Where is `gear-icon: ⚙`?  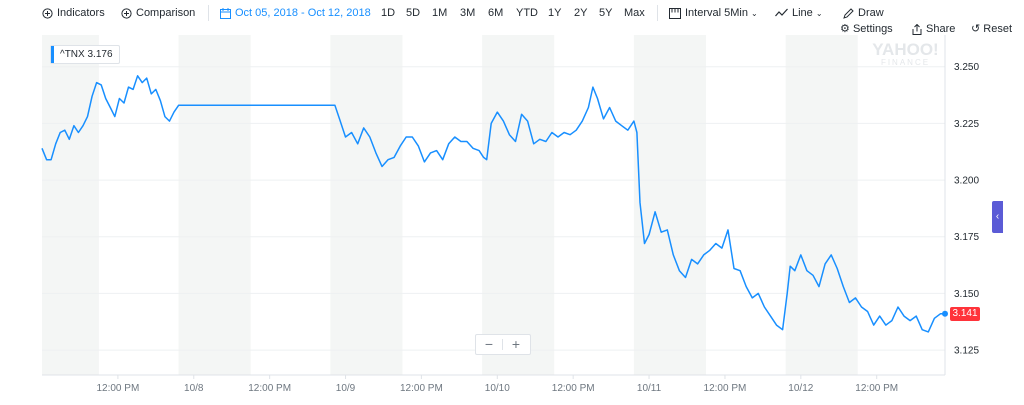 gear-icon: ⚙ is located at coordinates (845, 29).